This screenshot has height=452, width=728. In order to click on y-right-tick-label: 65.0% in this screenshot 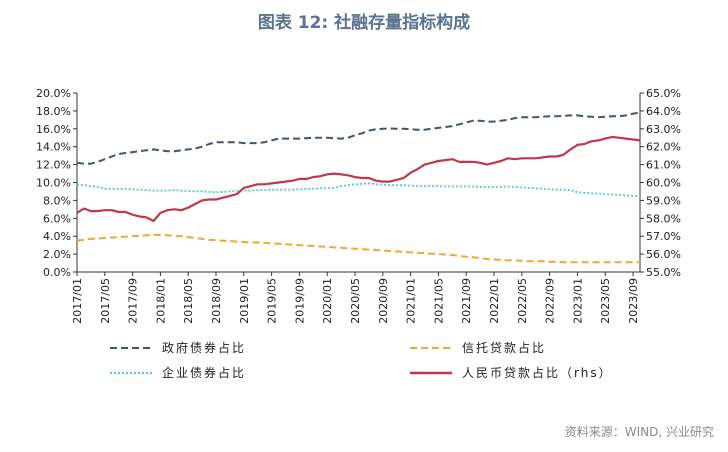, I will do `click(663, 93)`.